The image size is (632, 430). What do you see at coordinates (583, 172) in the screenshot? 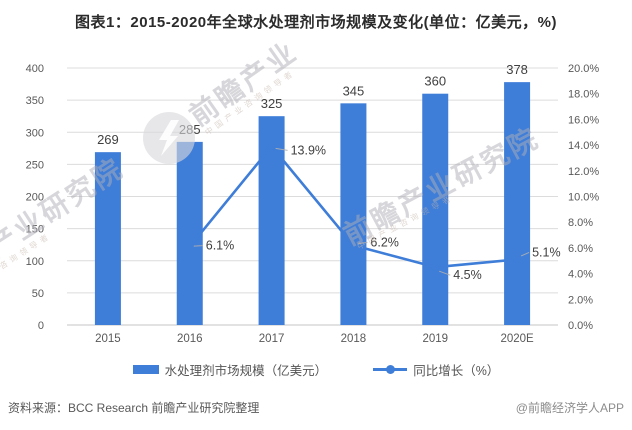
I see `right-axis-tick: 12.0%` at bounding box center [583, 172].